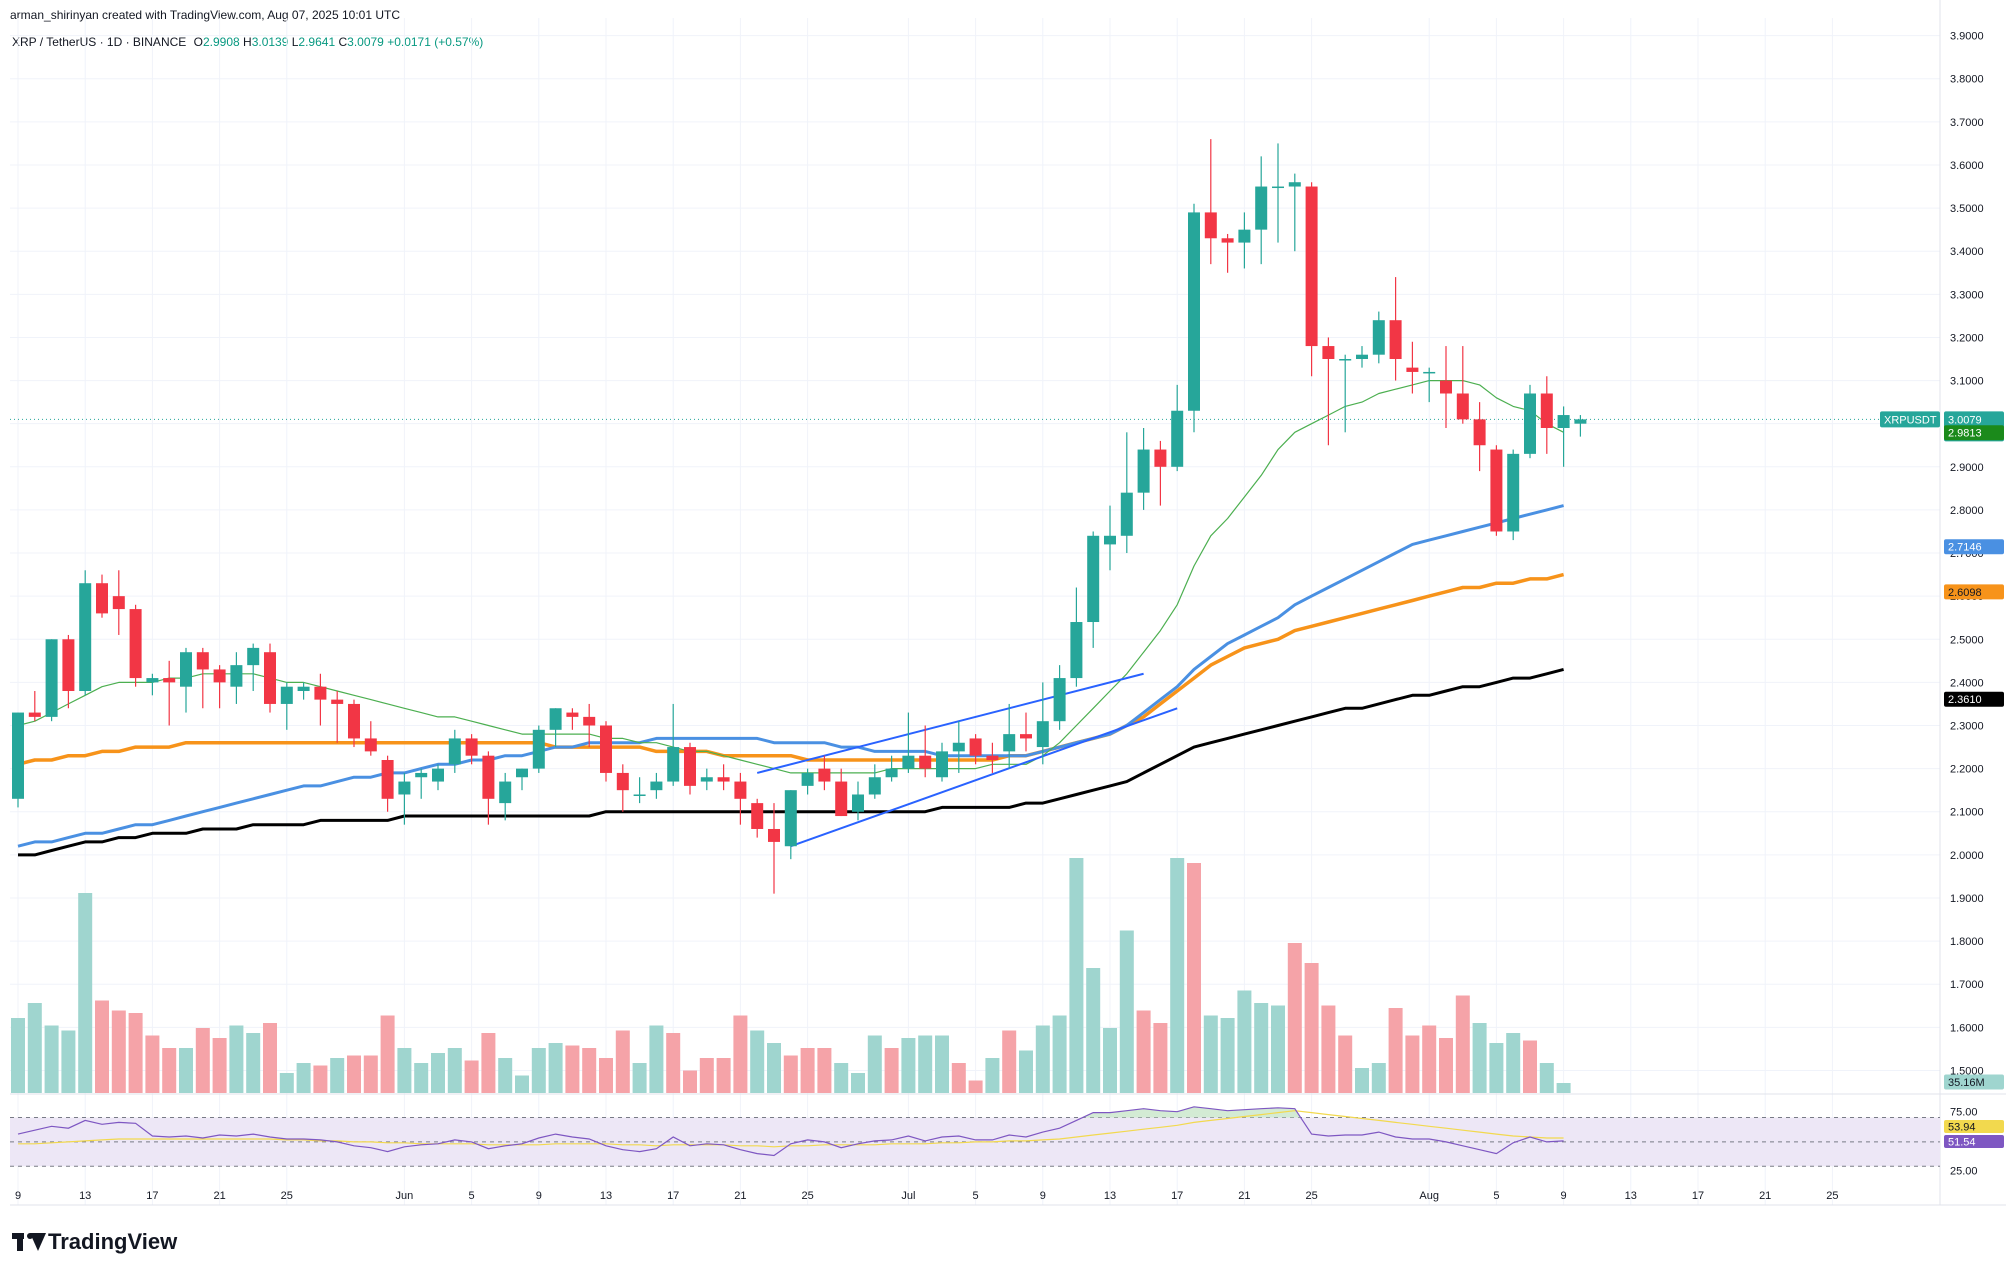  Describe the element at coordinates (1967, 899) in the screenshot. I see `y-tick-label: 1.9000` at that location.